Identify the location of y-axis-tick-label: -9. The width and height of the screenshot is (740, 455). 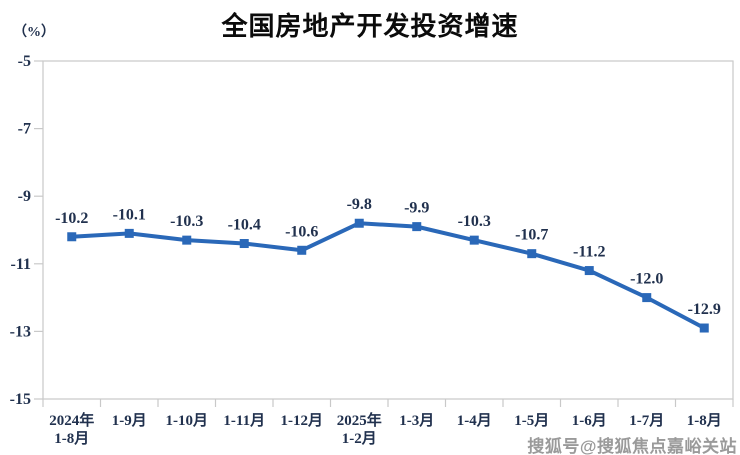
(24, 196).